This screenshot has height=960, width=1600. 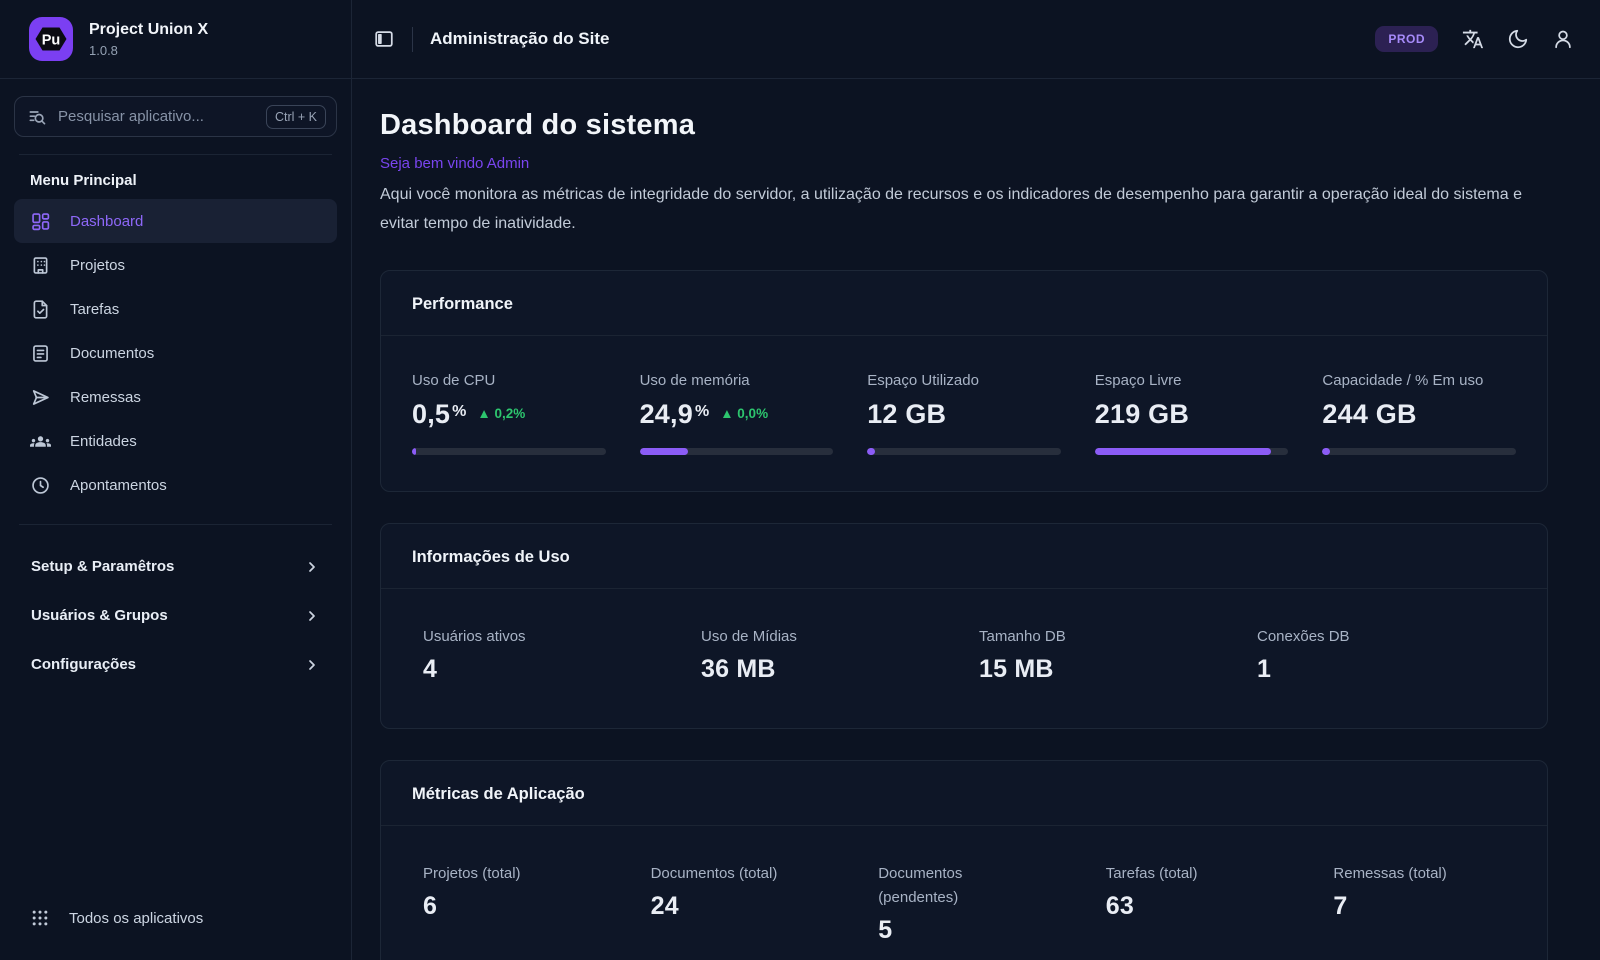 I want to click on metric-active-users: Usuários ativos 4, so click(x=547, y=654).